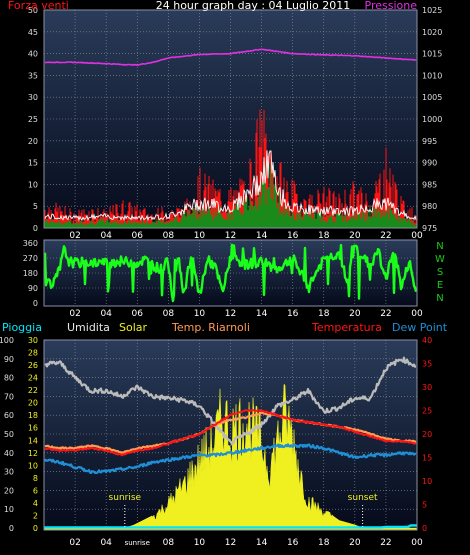 The width and height of the screenshot is (470, 555). What do you see at coordinates (429, 163) in the screenshot?
I see `pressure-tick-label: 990` at bounding box center [429, 163].